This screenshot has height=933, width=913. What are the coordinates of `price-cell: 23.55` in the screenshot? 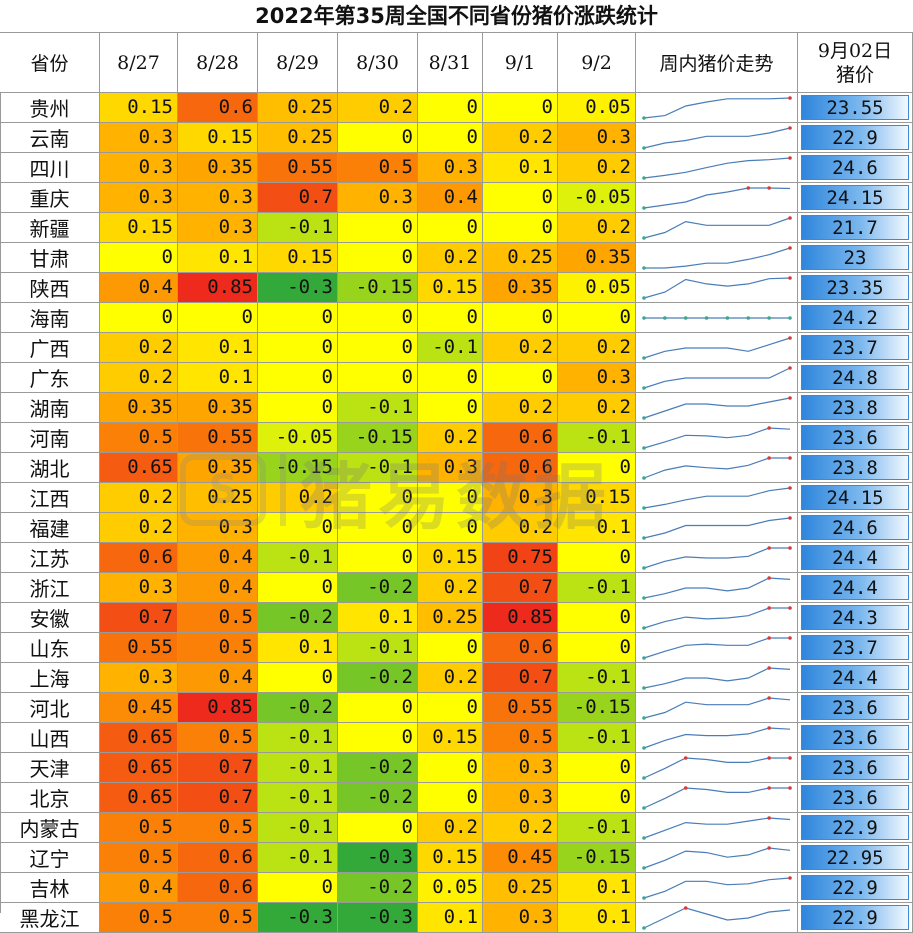 It's located at (855, 108).